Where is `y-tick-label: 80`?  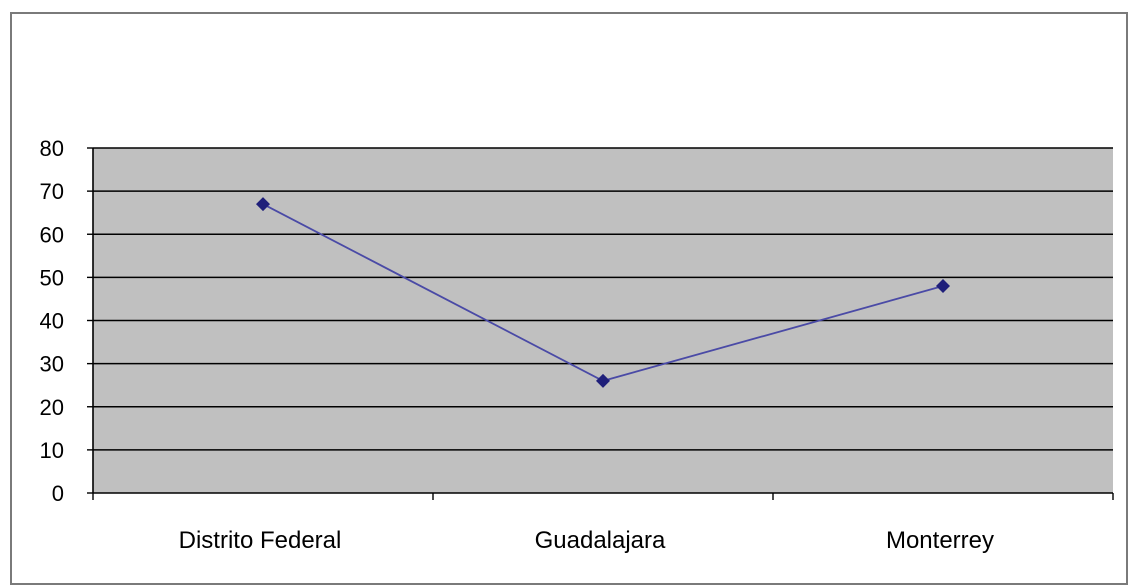 y-tick-label: 80 is located at coordinates (52, 148).